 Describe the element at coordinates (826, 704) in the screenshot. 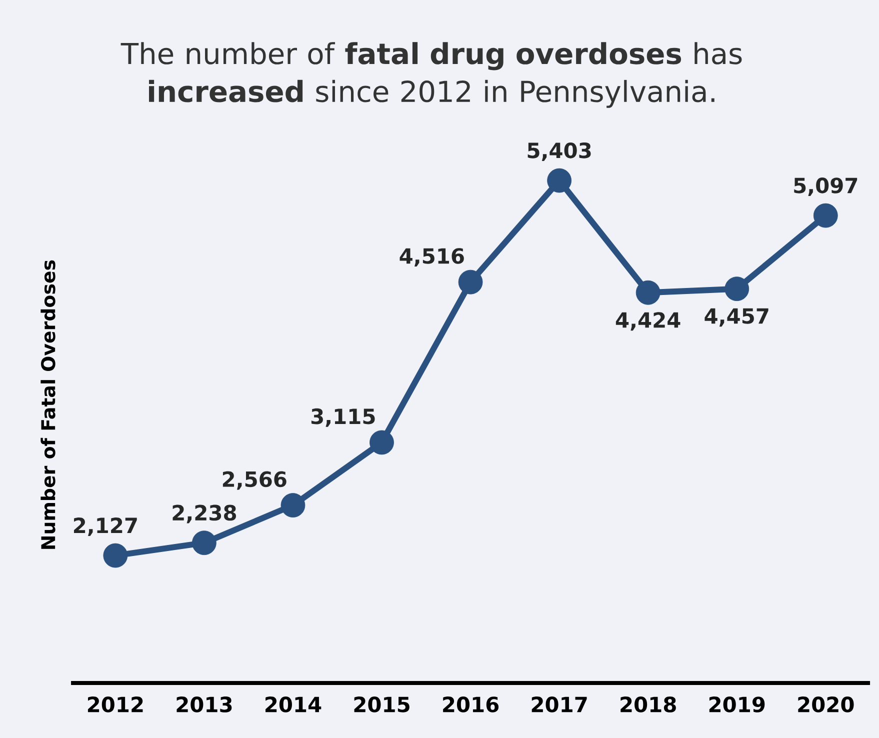

I see `x-tick-label: 2020` at that location.